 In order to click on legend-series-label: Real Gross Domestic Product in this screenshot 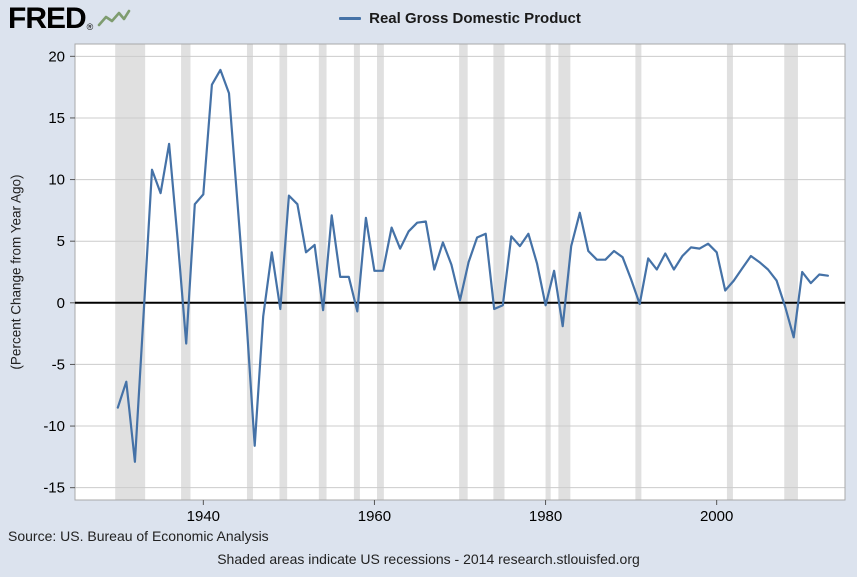, I will do `click(475, 18)`.